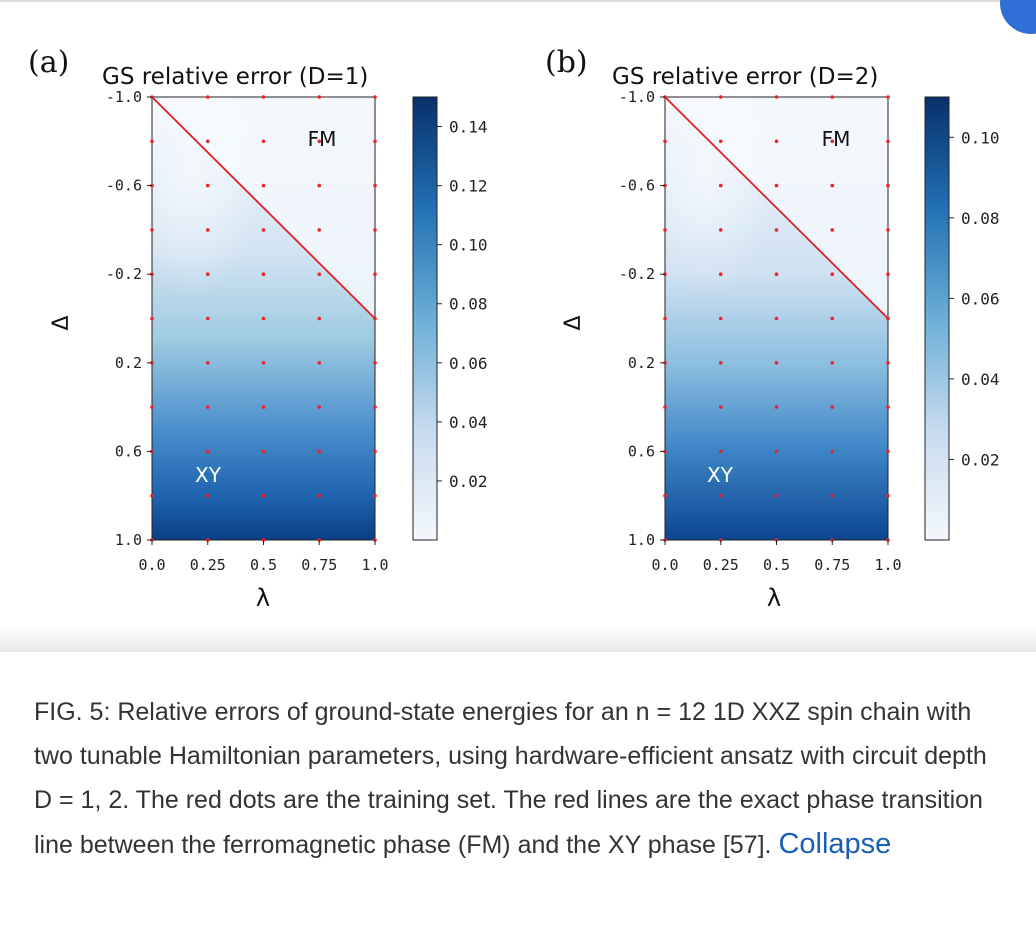  Describe the element at coordinates (235, 77) in the screenshot. I see `panel-title: GS relative error (D=1)` at that location.